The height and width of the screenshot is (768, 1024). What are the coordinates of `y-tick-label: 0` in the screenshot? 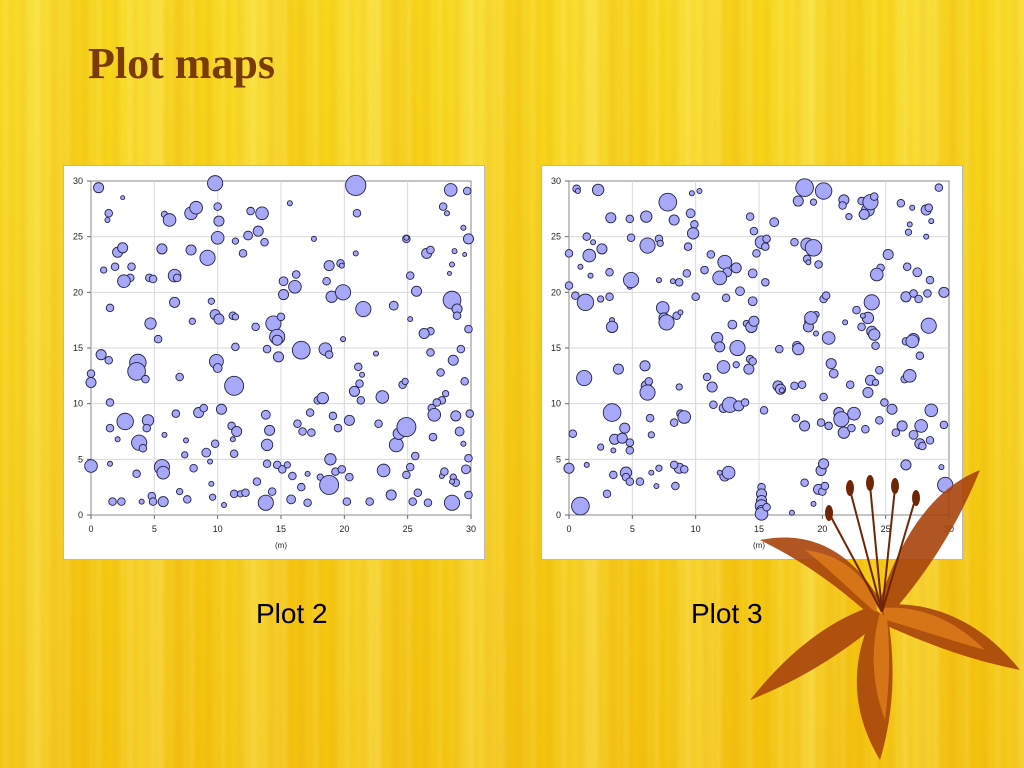 It's located at (80, 515).